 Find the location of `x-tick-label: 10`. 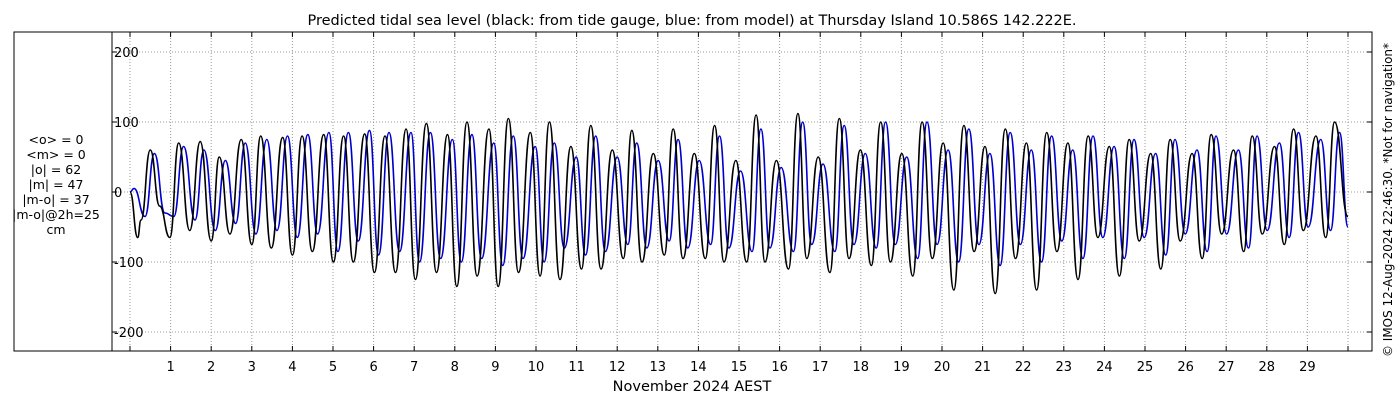

x-tick-label: 10 is located at coordinates (536, 367).